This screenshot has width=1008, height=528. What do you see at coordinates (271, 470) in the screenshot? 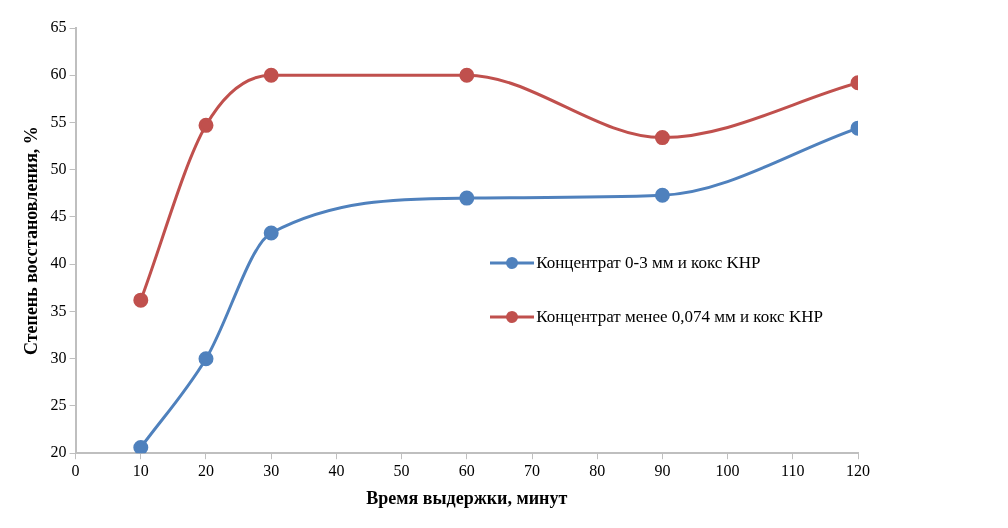
I see `x-tick-label: 30` at bounding box center [271, 470].